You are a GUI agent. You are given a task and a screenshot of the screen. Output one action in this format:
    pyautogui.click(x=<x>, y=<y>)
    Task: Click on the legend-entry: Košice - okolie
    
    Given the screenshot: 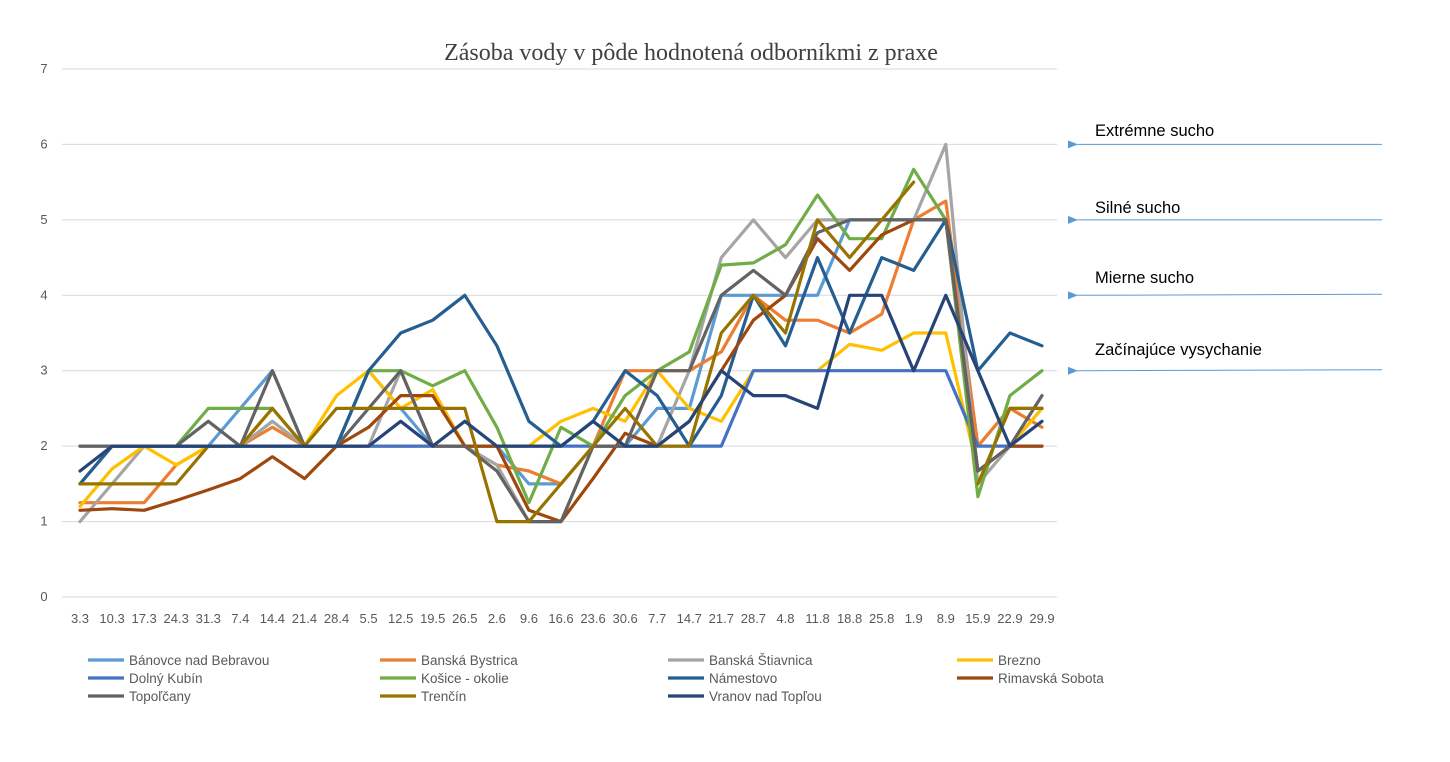 What is the action you would take?
    pyautogui.click(x=465, y=678)
    